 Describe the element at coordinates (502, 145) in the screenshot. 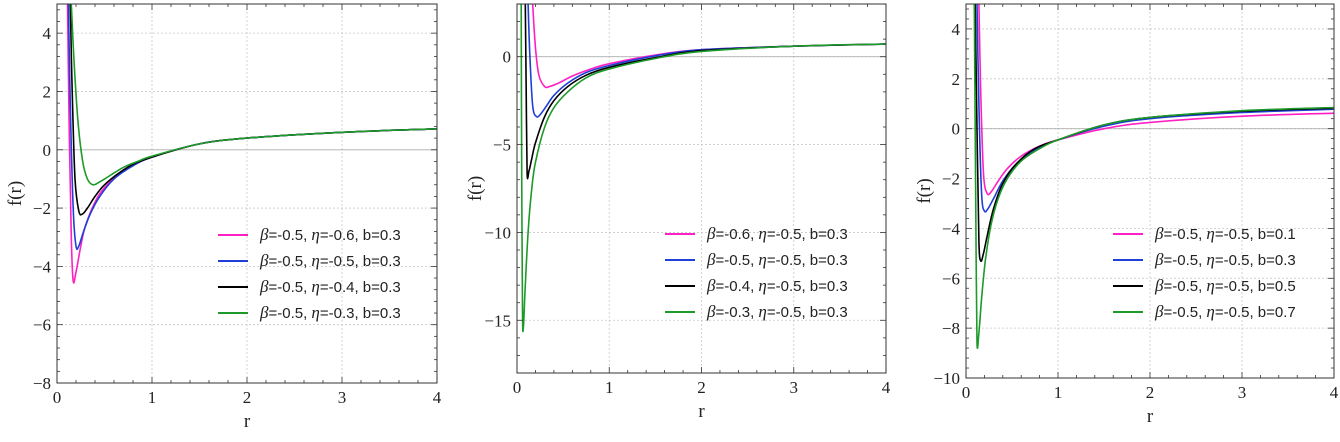

I see `y-tick-label: −5` at that location.